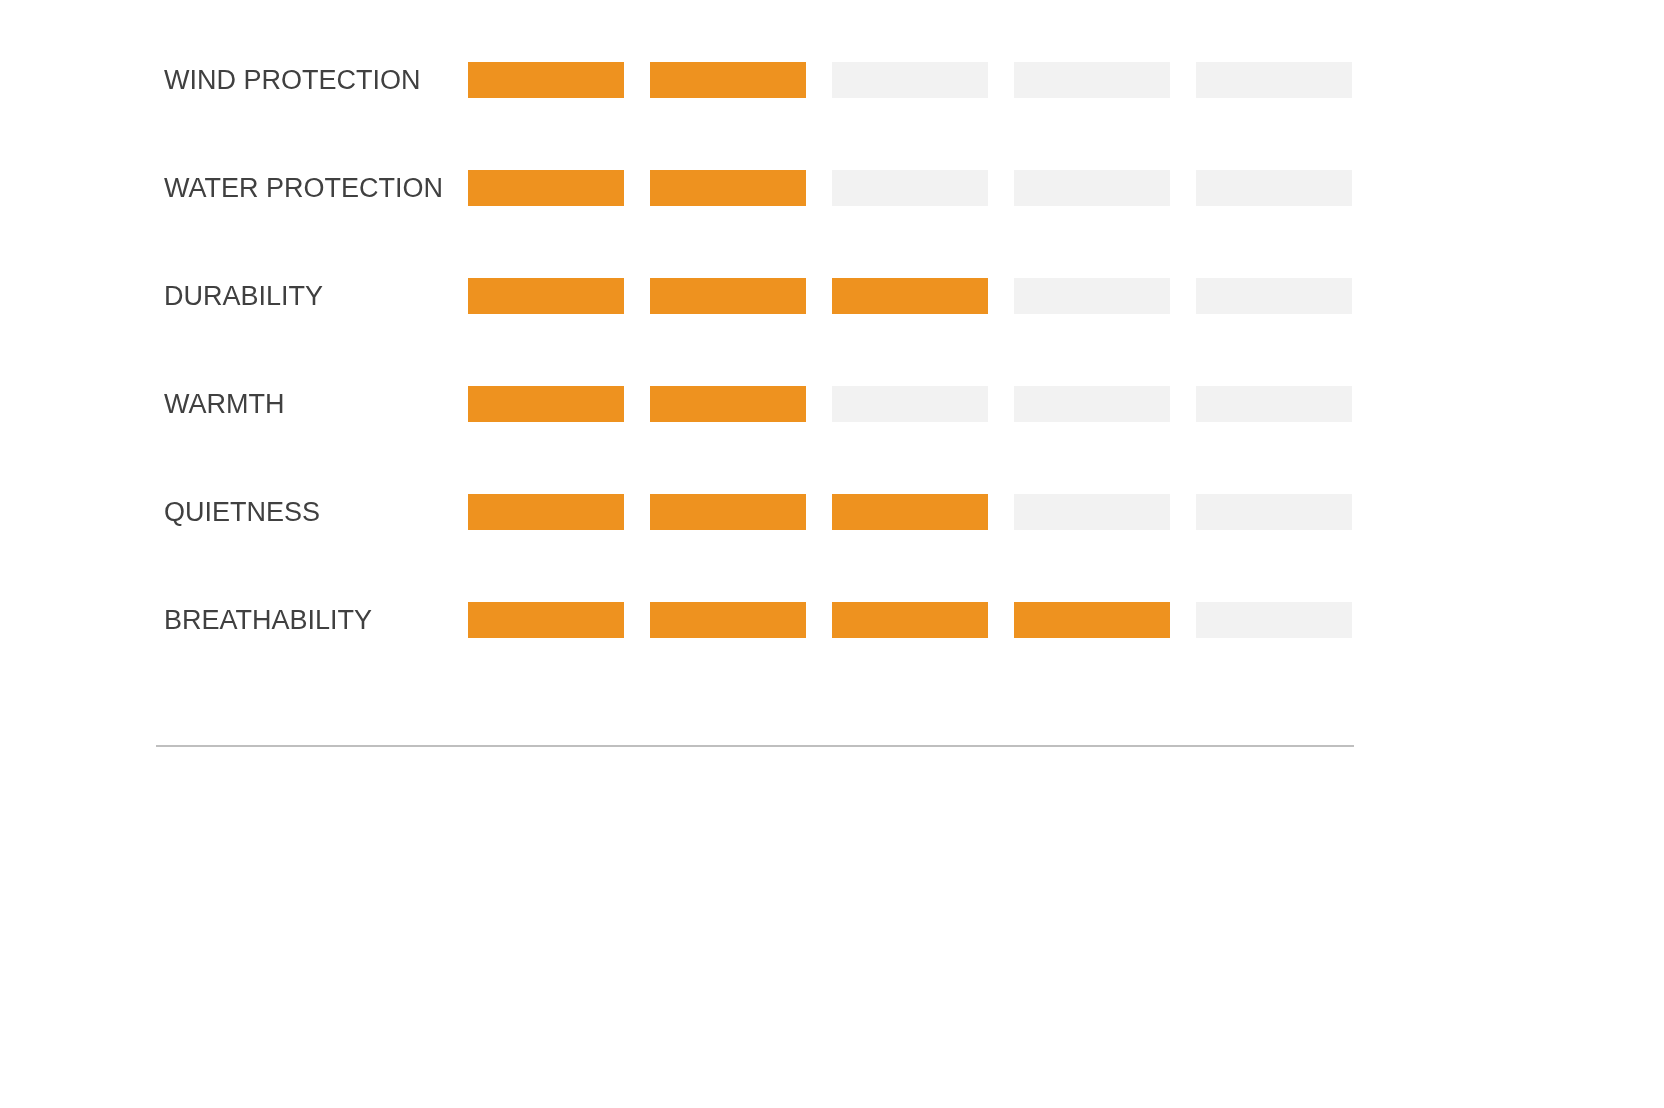 The height and width of the screenshot is (1108, 1664). I want to click on y-tick-label: BREATHABILITY, so click(268, 620).